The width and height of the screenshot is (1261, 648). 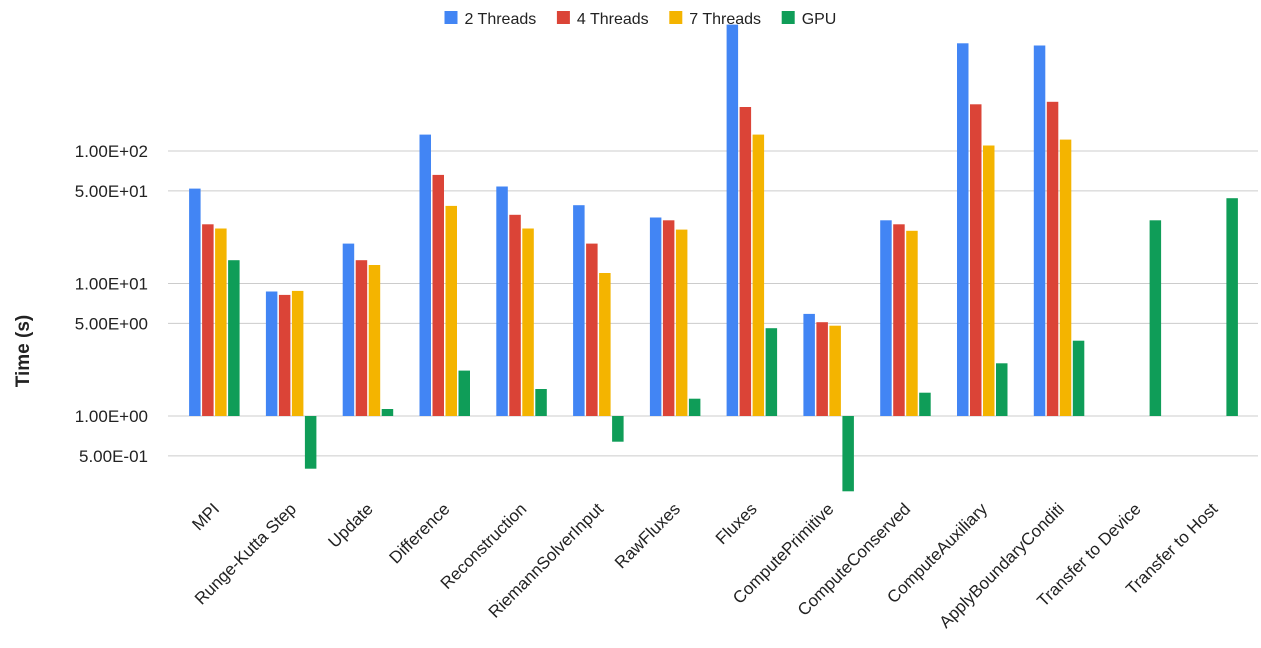 I want to click on y-tick-label: 1.00E+00, so click(x=111, y=416).